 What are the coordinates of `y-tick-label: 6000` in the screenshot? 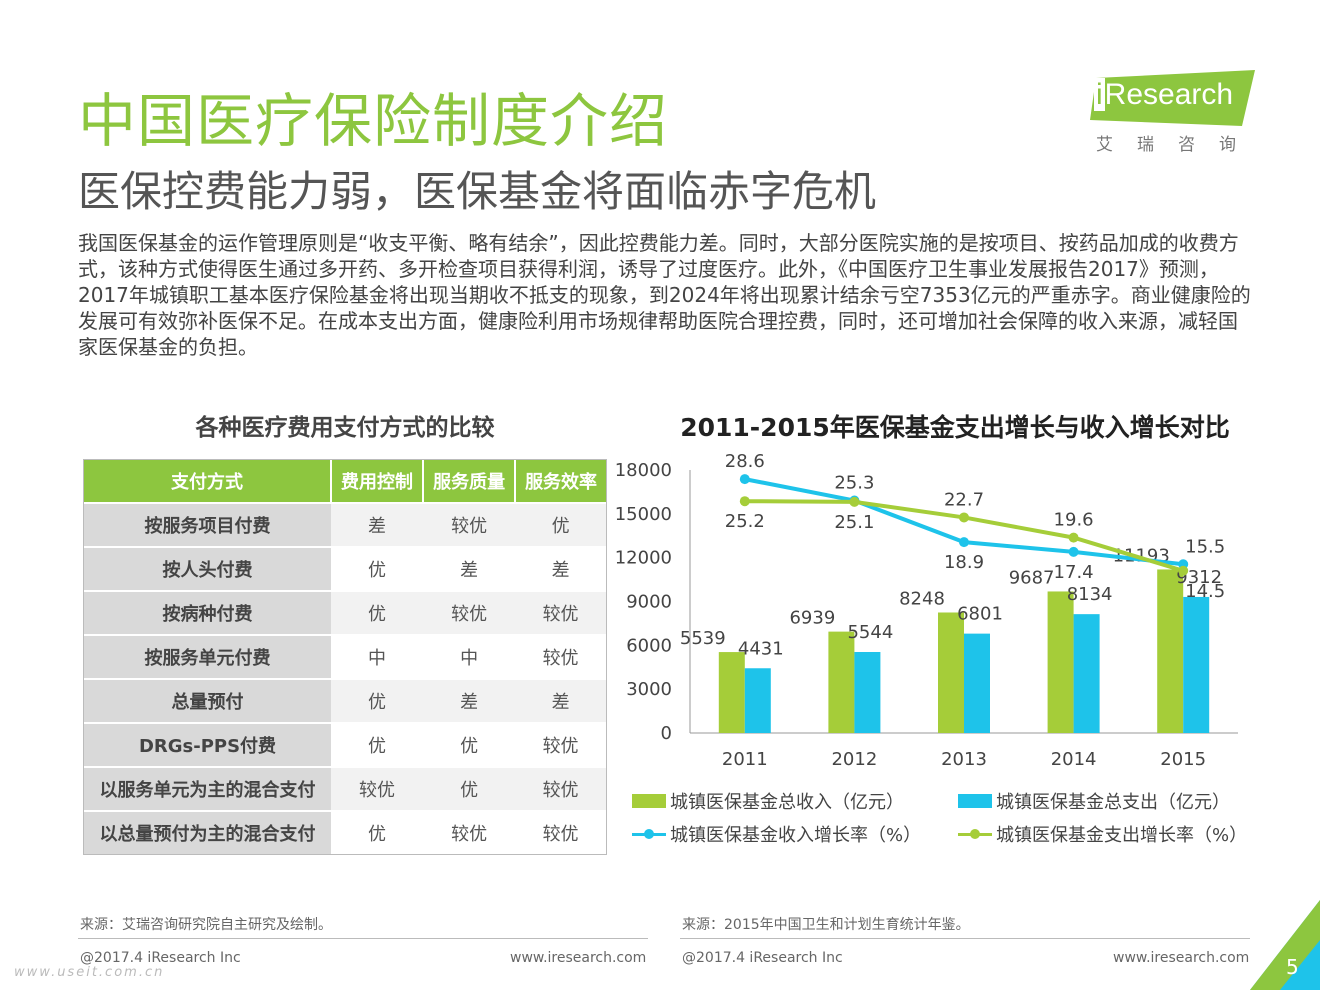 It's located at (649, 645).